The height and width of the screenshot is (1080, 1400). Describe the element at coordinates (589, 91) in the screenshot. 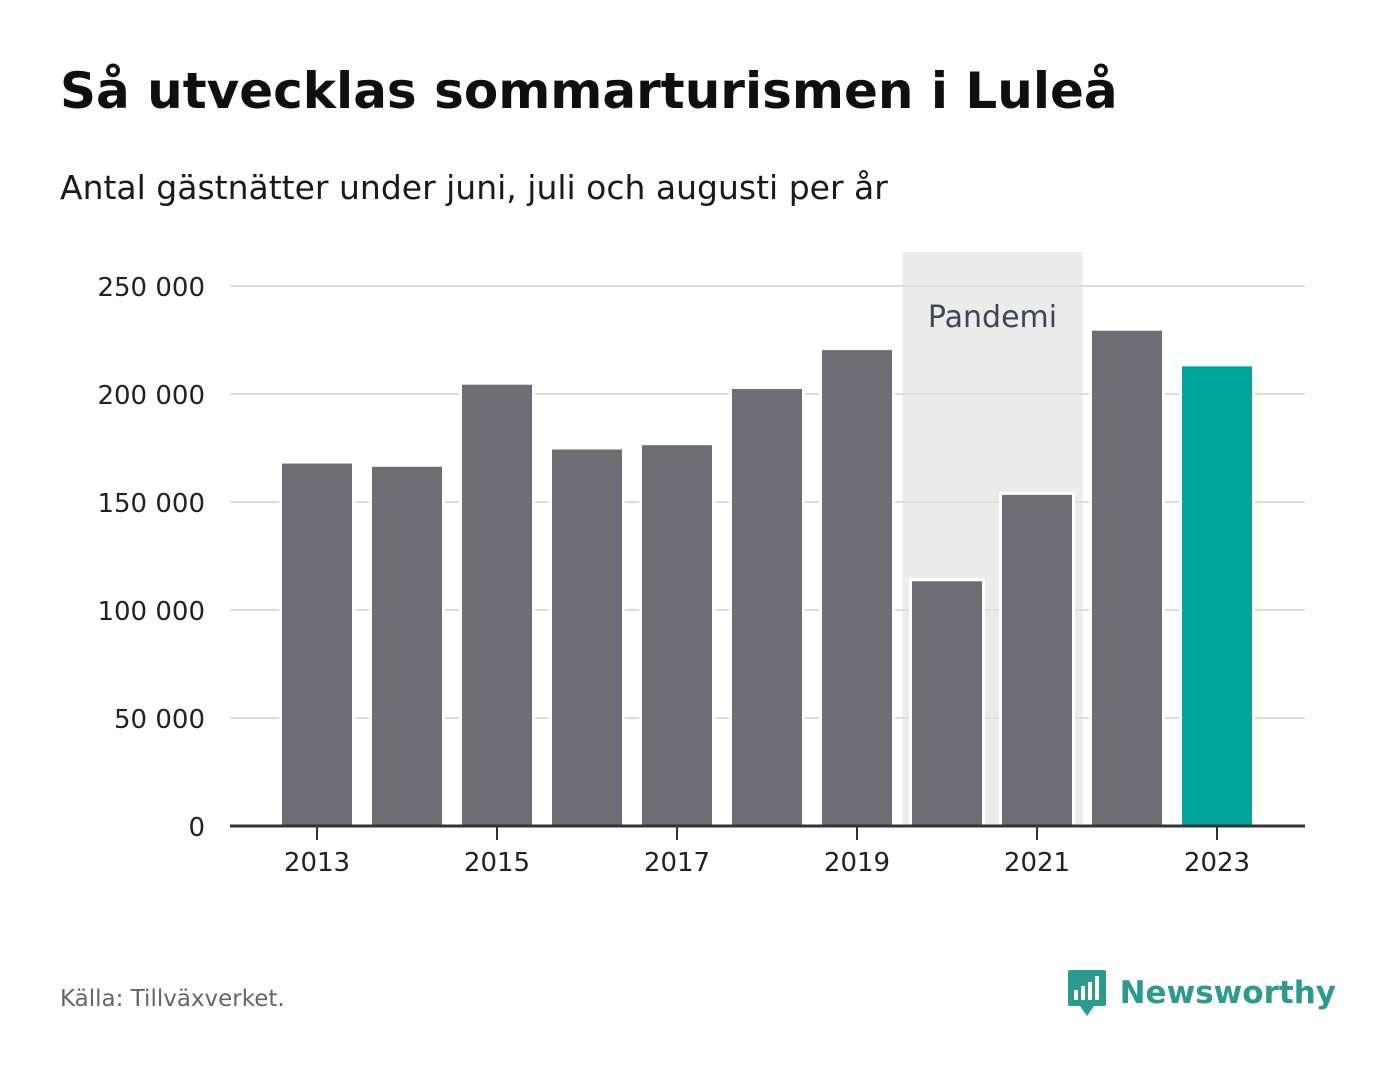

I see `chart-title: Så utvecklas sommarturismen i Luleå` at that location.